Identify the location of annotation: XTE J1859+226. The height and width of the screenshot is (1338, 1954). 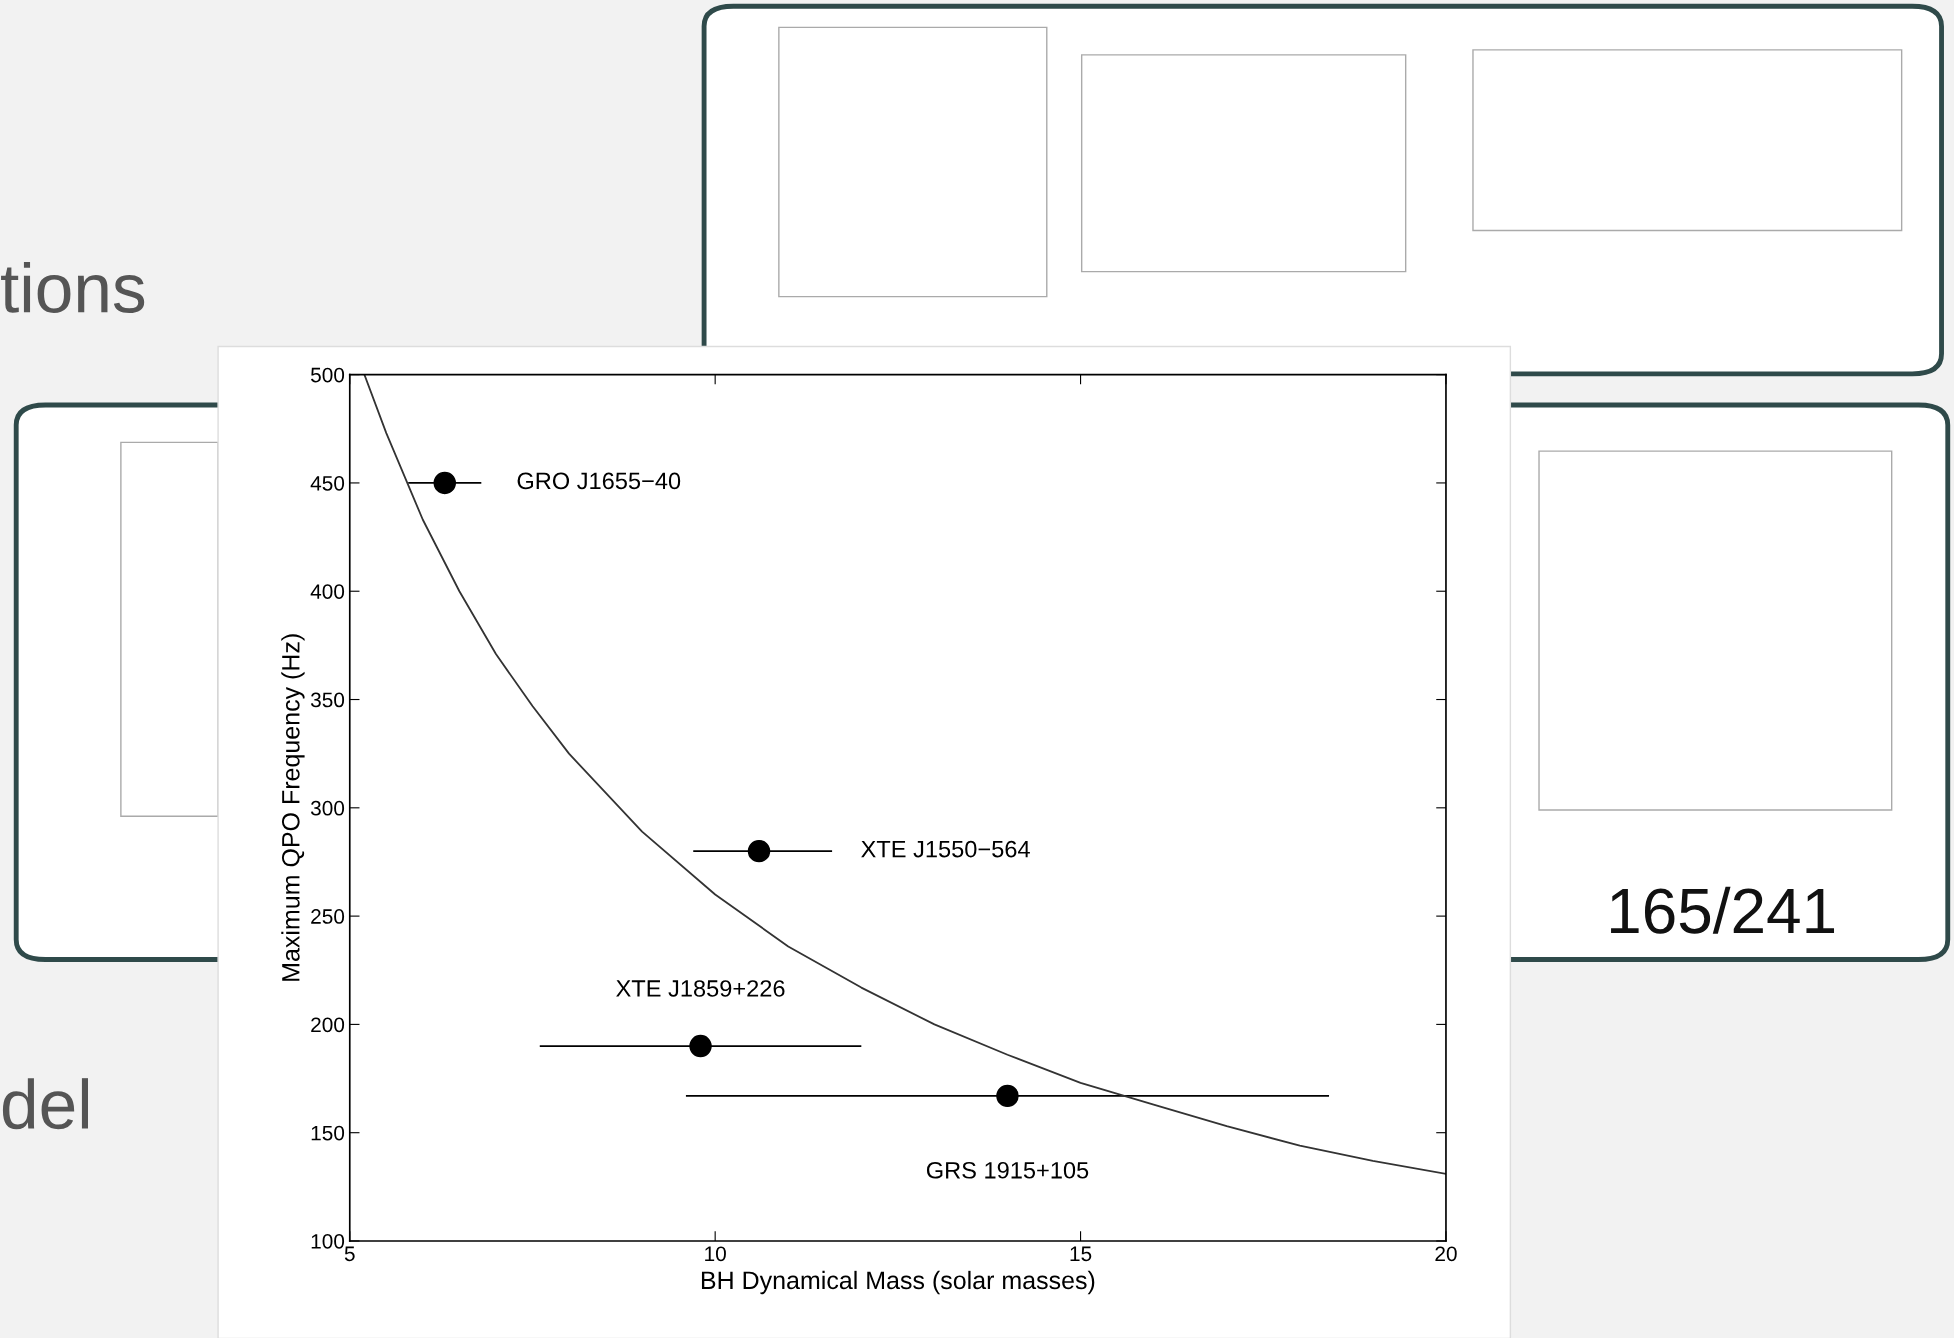
(700, 988).